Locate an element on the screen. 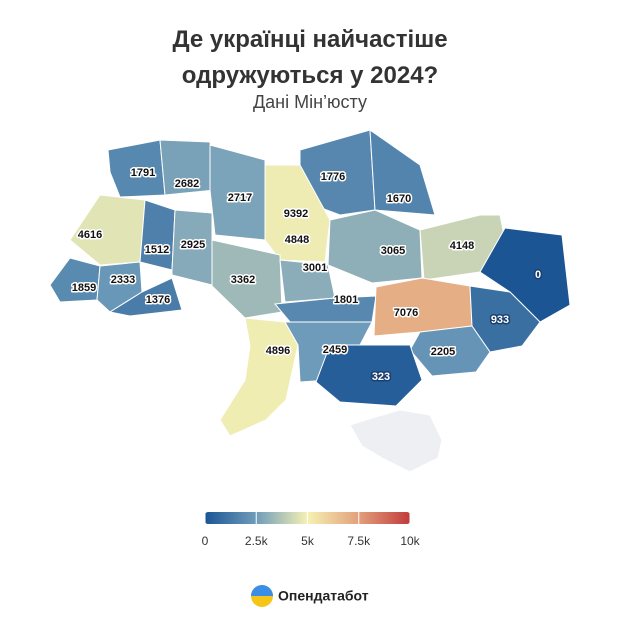 This screenshot has height=620, width=620. region-label: 933 is located at coordinates (500, 320).